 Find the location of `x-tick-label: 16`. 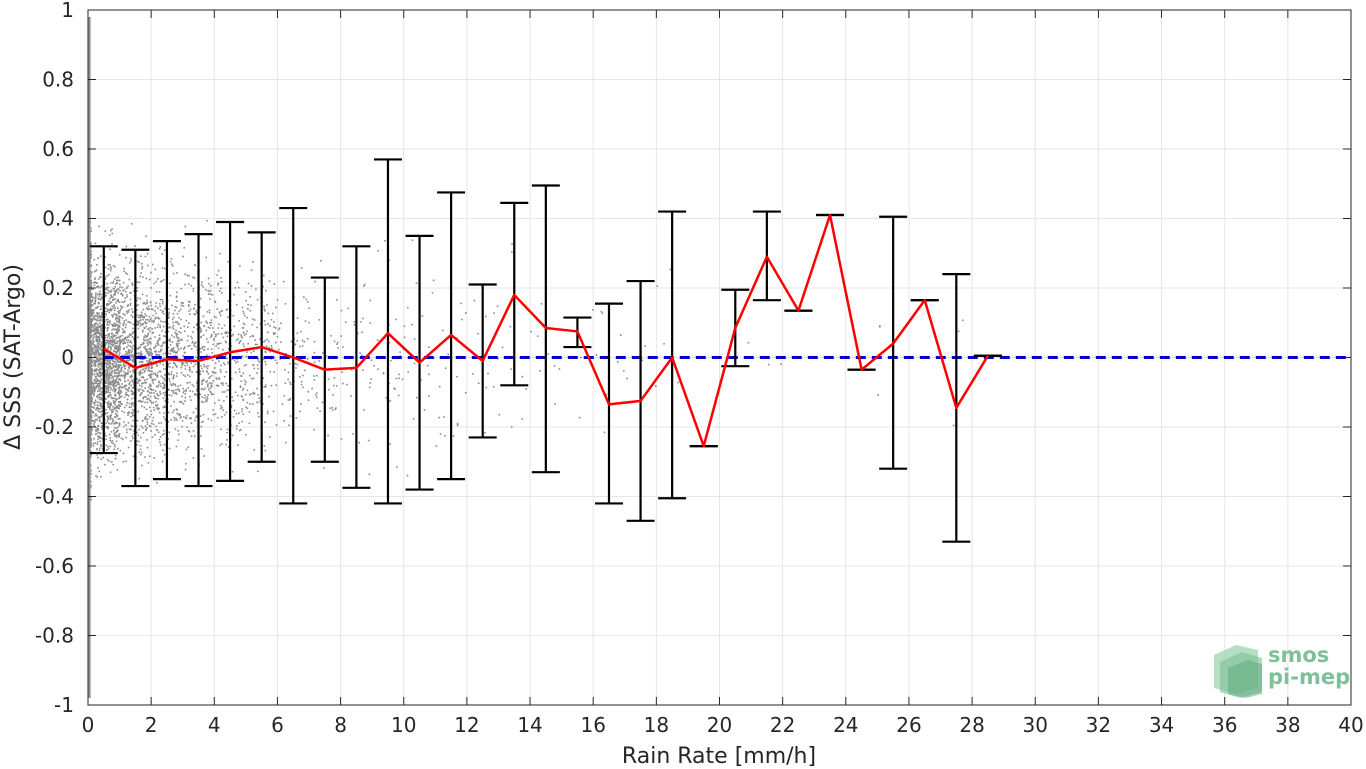

x-tick-label: 16 is located at coordinates (592, 725).